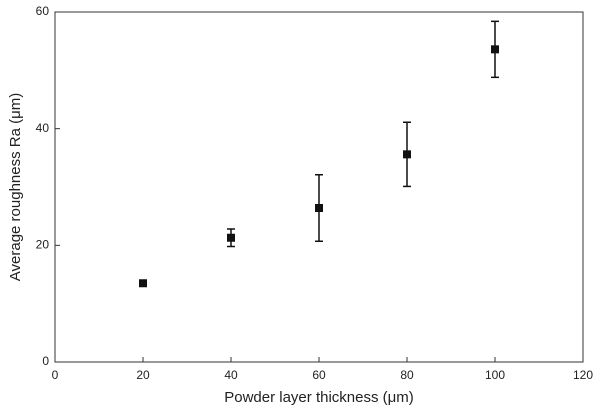 This screenshot has height=413, width=600. What do you see at coordinates (43, 128) in the screenshot?
I see `y-tick-label: 40` at bounding box center [43, 128].